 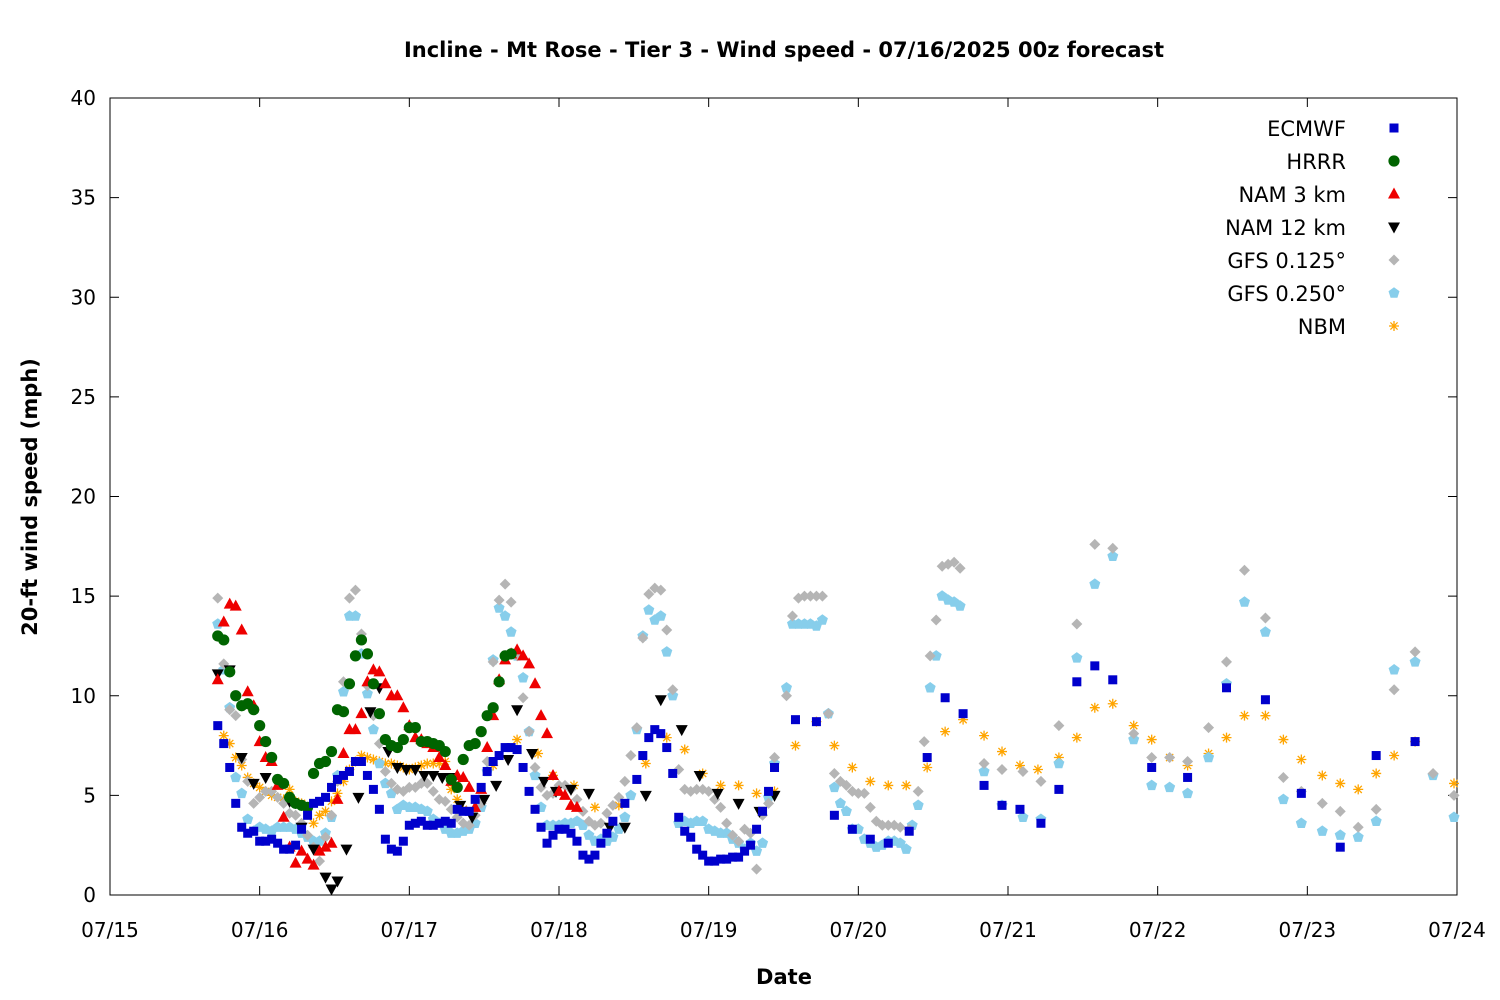 What do you see at coordinates (83, 696) in the screenshot?
I see `y-tick-label: 10` at bounding box center [83, 696].